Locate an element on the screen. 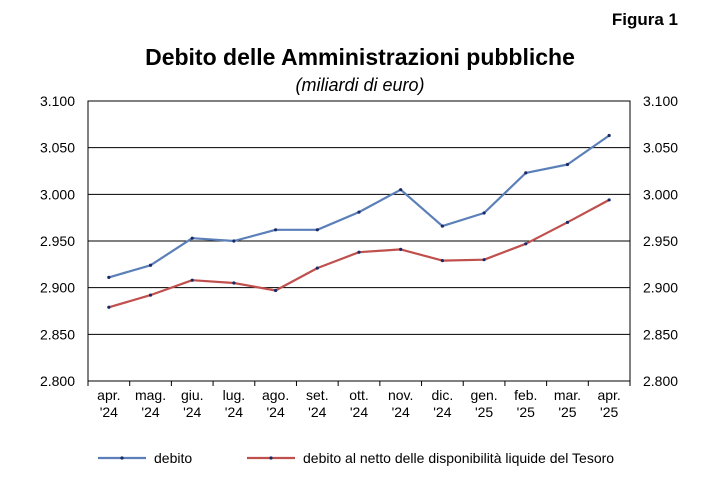  legend-label: debito is located at coordinates (173, 458).